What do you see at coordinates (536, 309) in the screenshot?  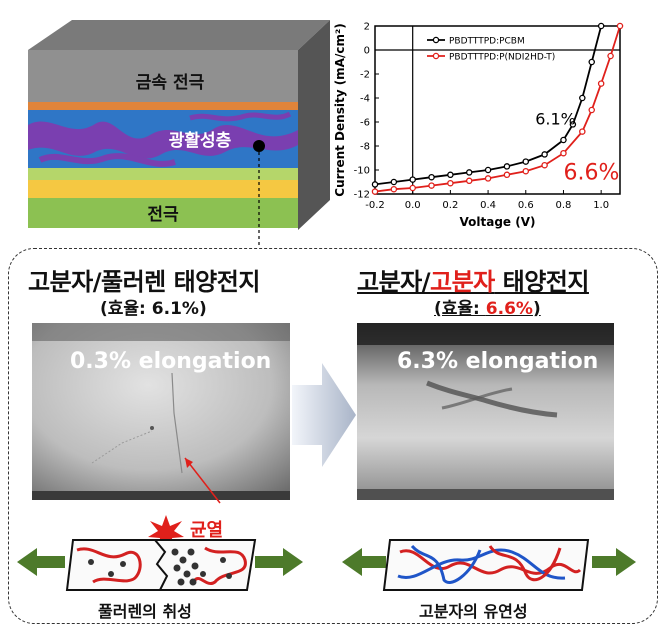 I see `right-efficiency-suffix: )` at bounding box center [536, 309].